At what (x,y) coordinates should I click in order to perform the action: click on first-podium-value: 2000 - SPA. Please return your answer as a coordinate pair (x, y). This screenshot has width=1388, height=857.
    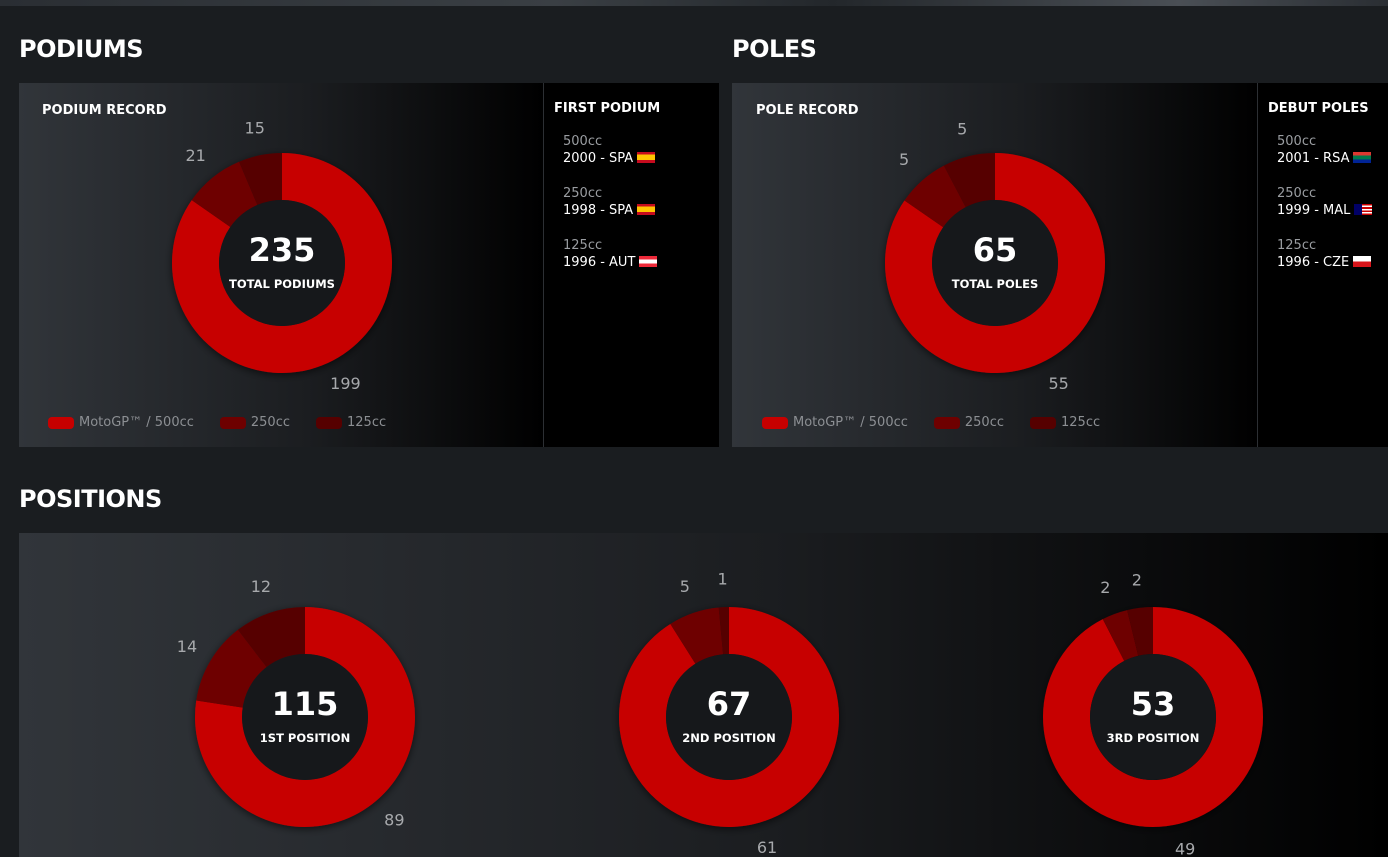
    Looking at the image, I should click on (609, 159).